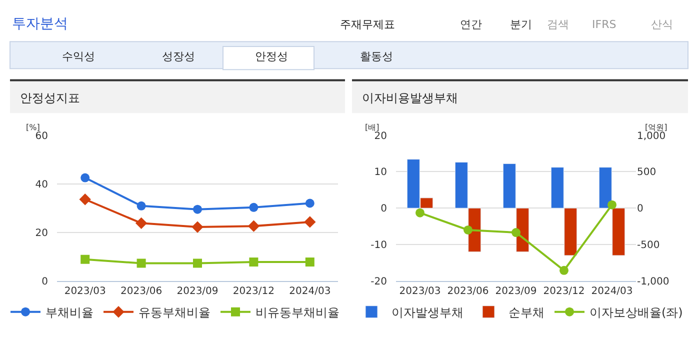 The image size is (697, 342). What do you see at coordinates (636, 313) in the screenshot?
I see `legend-label: 이자보상배율(좌)` at bounding box center [636, 313].